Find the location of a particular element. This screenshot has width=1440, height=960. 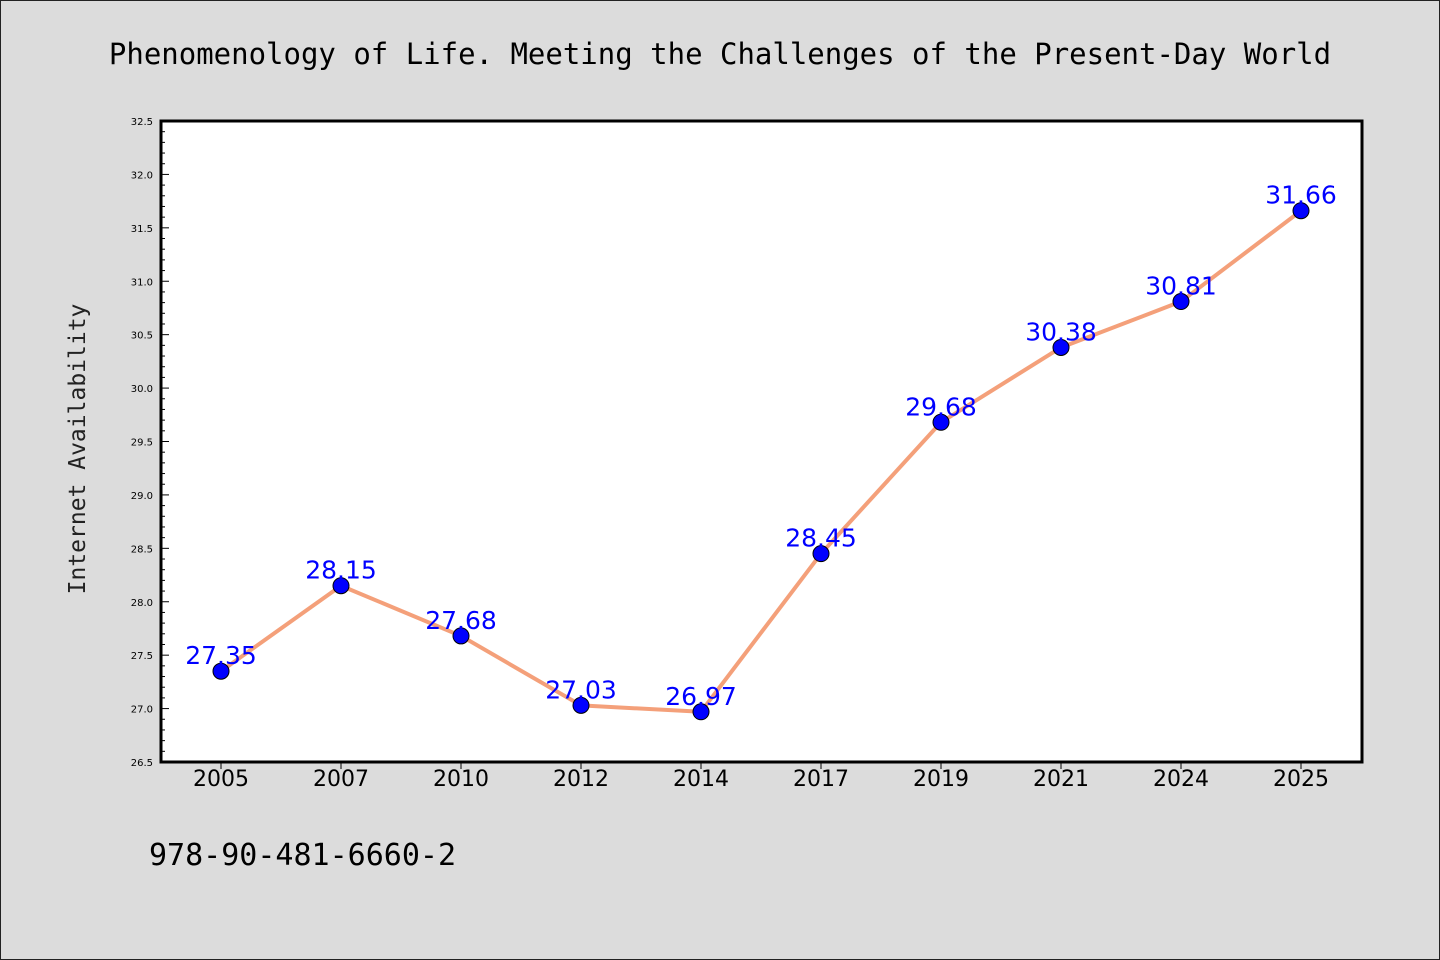

y-tick-label: 28.5 is located at coordinates (142, 549).